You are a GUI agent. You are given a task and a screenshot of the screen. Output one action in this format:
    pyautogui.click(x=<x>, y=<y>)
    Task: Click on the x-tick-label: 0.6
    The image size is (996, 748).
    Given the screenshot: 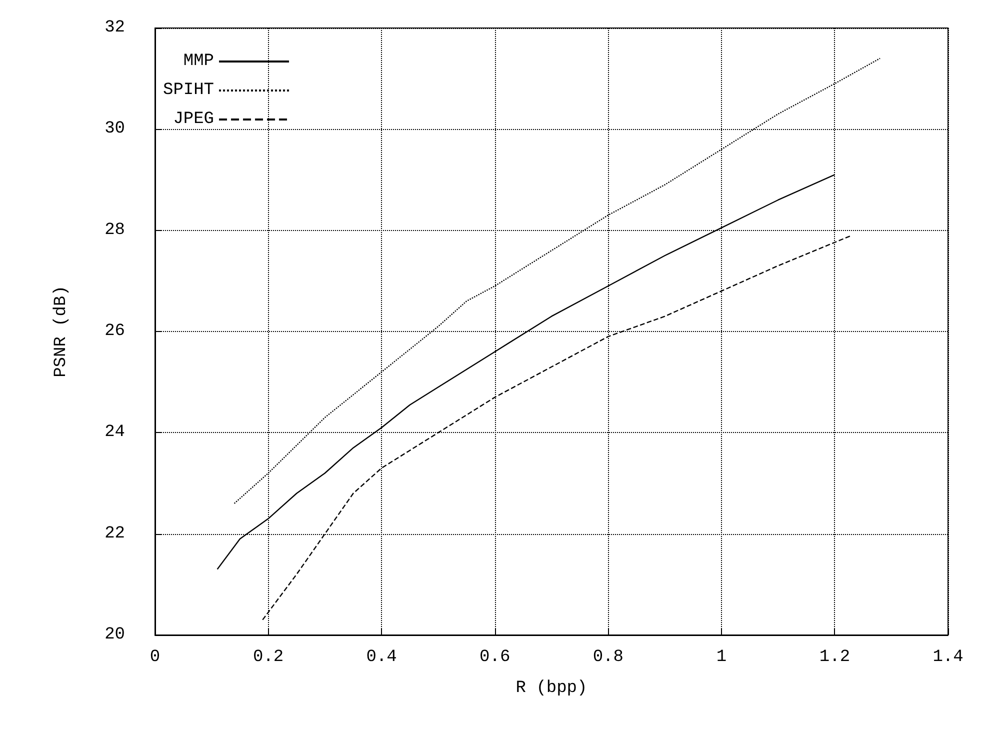 What is the action you would take?
    pyautogui.click(x=495, y=657)
    